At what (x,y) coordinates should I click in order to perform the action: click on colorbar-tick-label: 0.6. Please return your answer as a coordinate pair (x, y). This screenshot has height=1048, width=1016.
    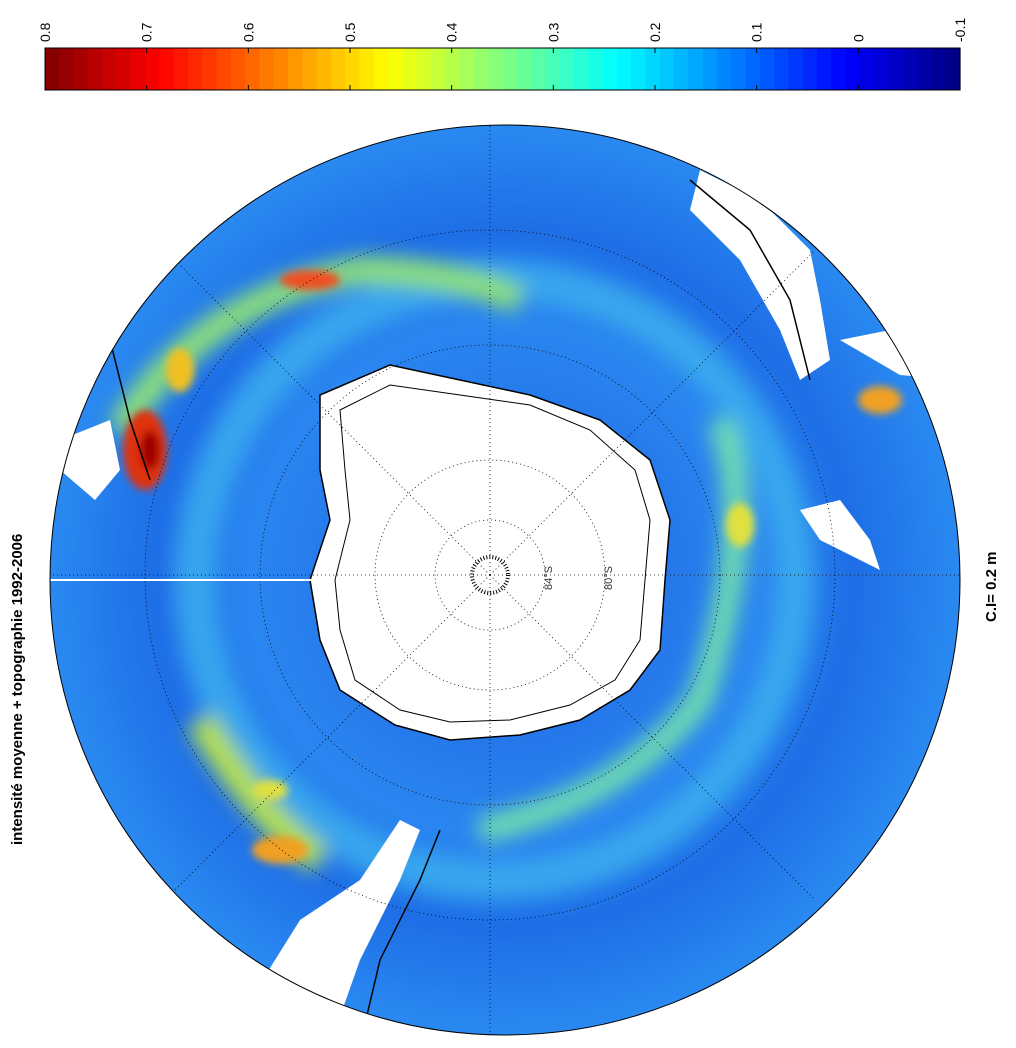
    Looking at the image, I should click on (248, 32).